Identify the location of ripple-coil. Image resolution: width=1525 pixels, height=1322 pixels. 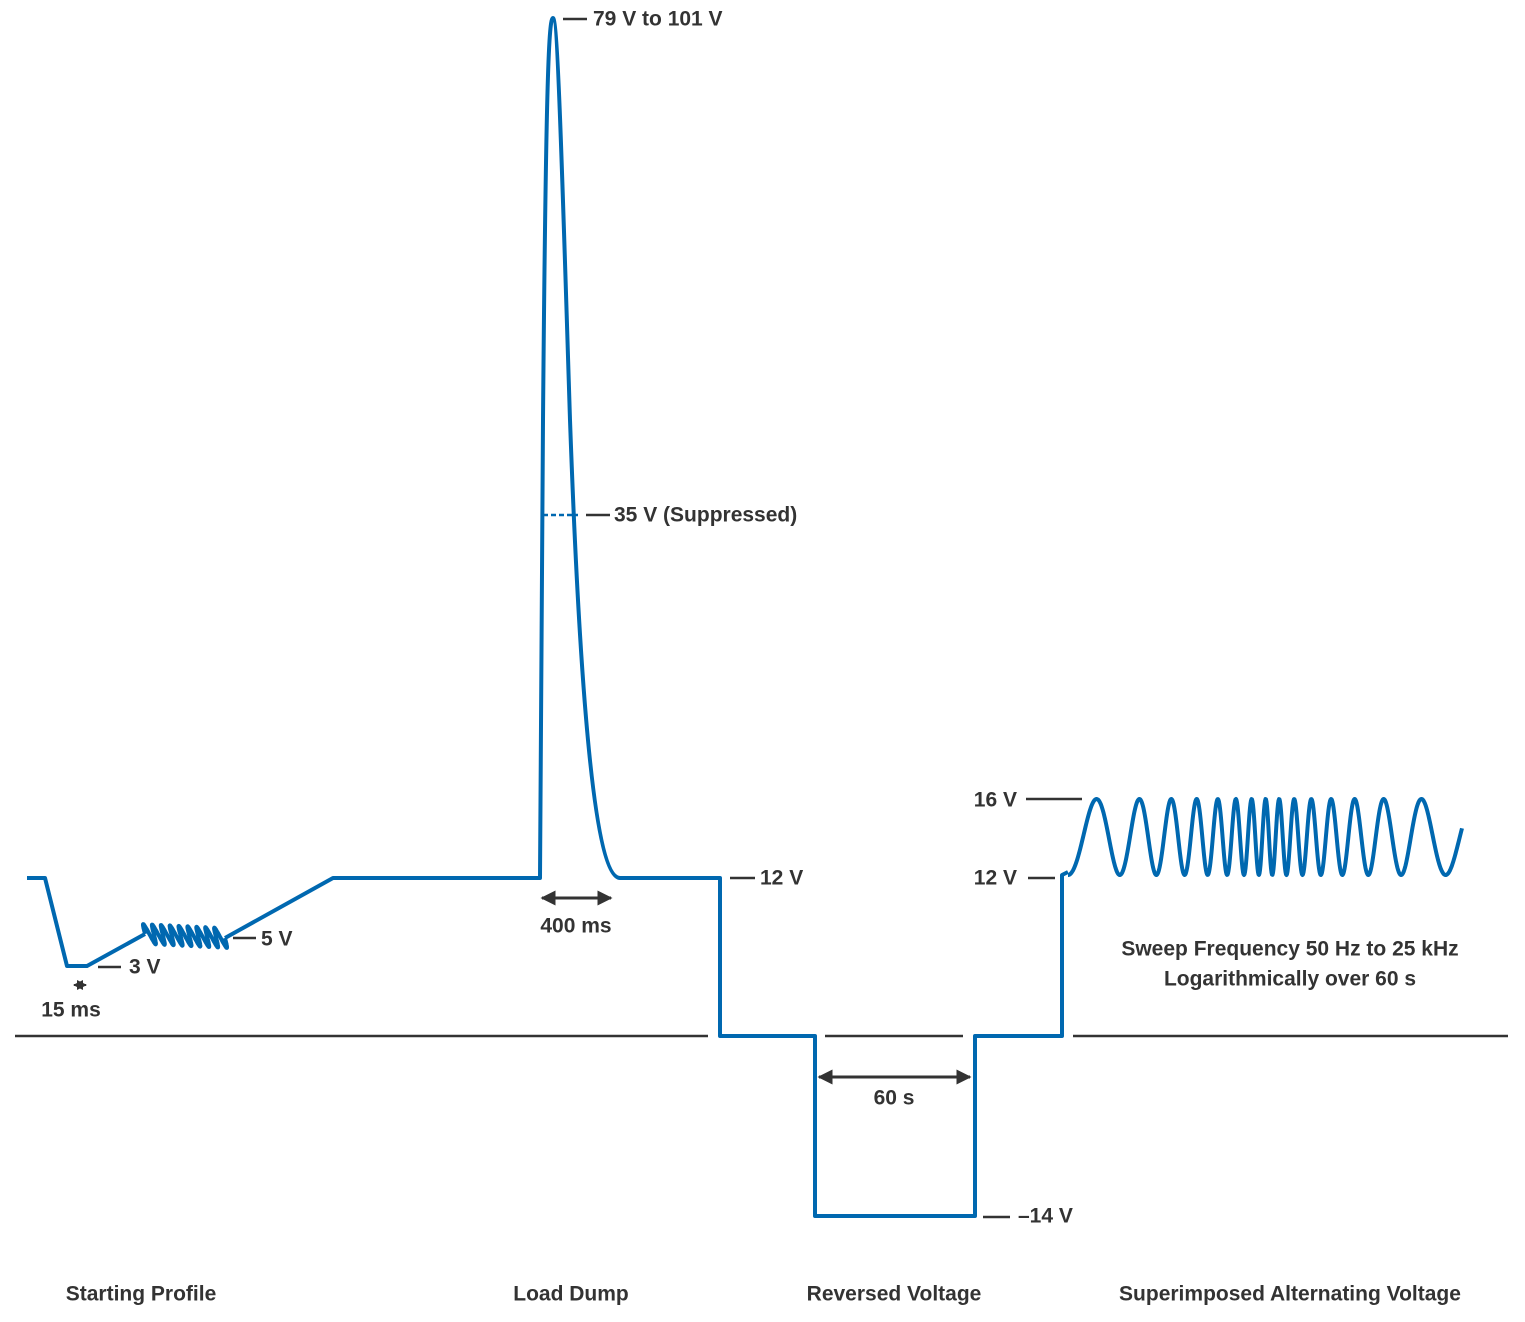
(185, 936).